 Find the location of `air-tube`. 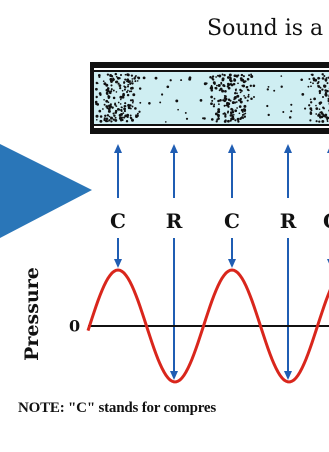

air-tube is located at coordinates (209, 98).